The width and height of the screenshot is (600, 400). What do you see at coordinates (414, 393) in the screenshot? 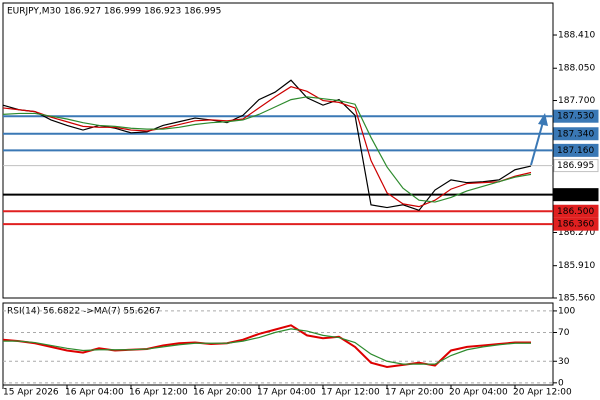
I see `x-tick-label: 17 Apr 20:00` at bounding box center [414, 393].